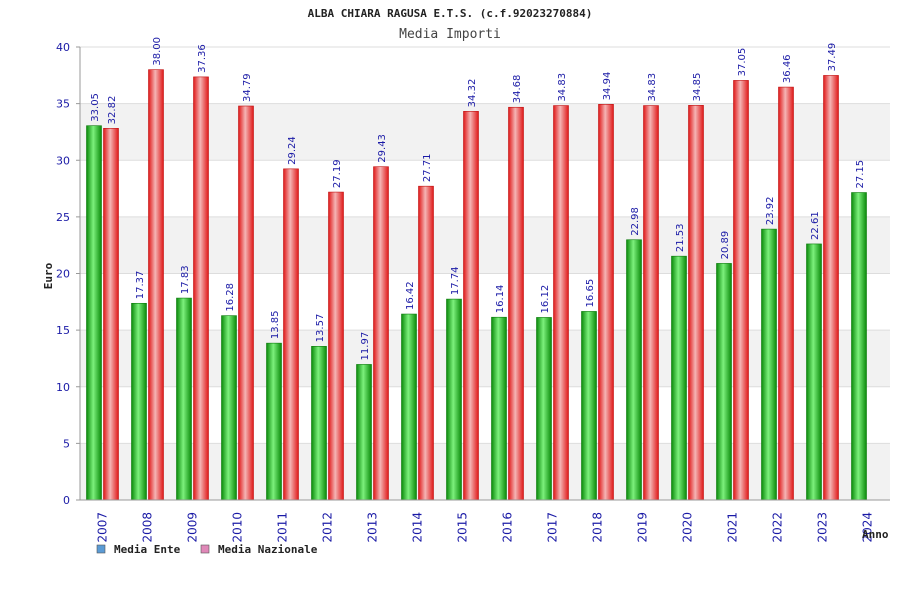 The width and height of the screenshot is (900, 600). Describe the element at coordinates (680, 238) in the screenshot. I see `data-label: 21.53` at that location.